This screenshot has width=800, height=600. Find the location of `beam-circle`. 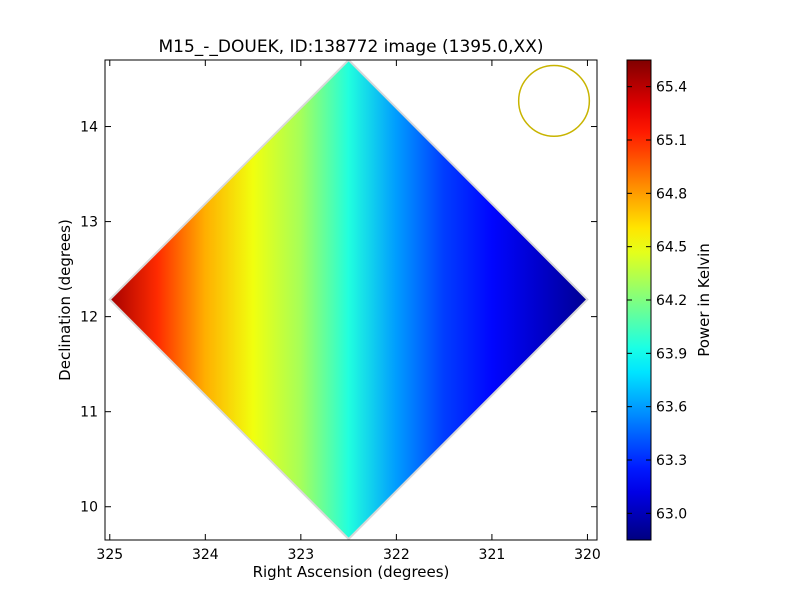

beam-circle is located at coordinates (554, 100).